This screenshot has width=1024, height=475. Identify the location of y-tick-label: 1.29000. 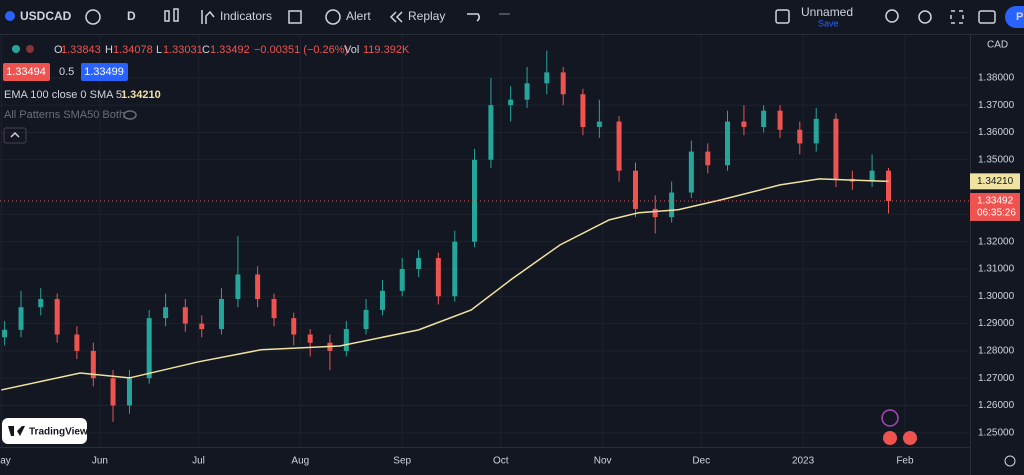
(996, 323).